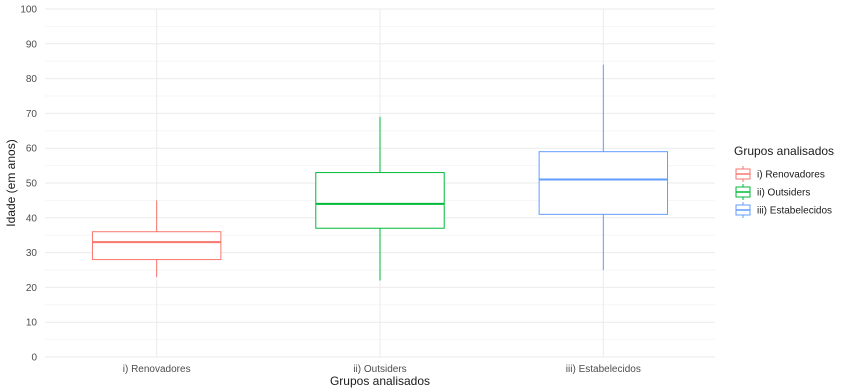 The width and height of the screenshot is (846, 392). I want to click on legend-title: Grupos analisados, so click(784, 151).